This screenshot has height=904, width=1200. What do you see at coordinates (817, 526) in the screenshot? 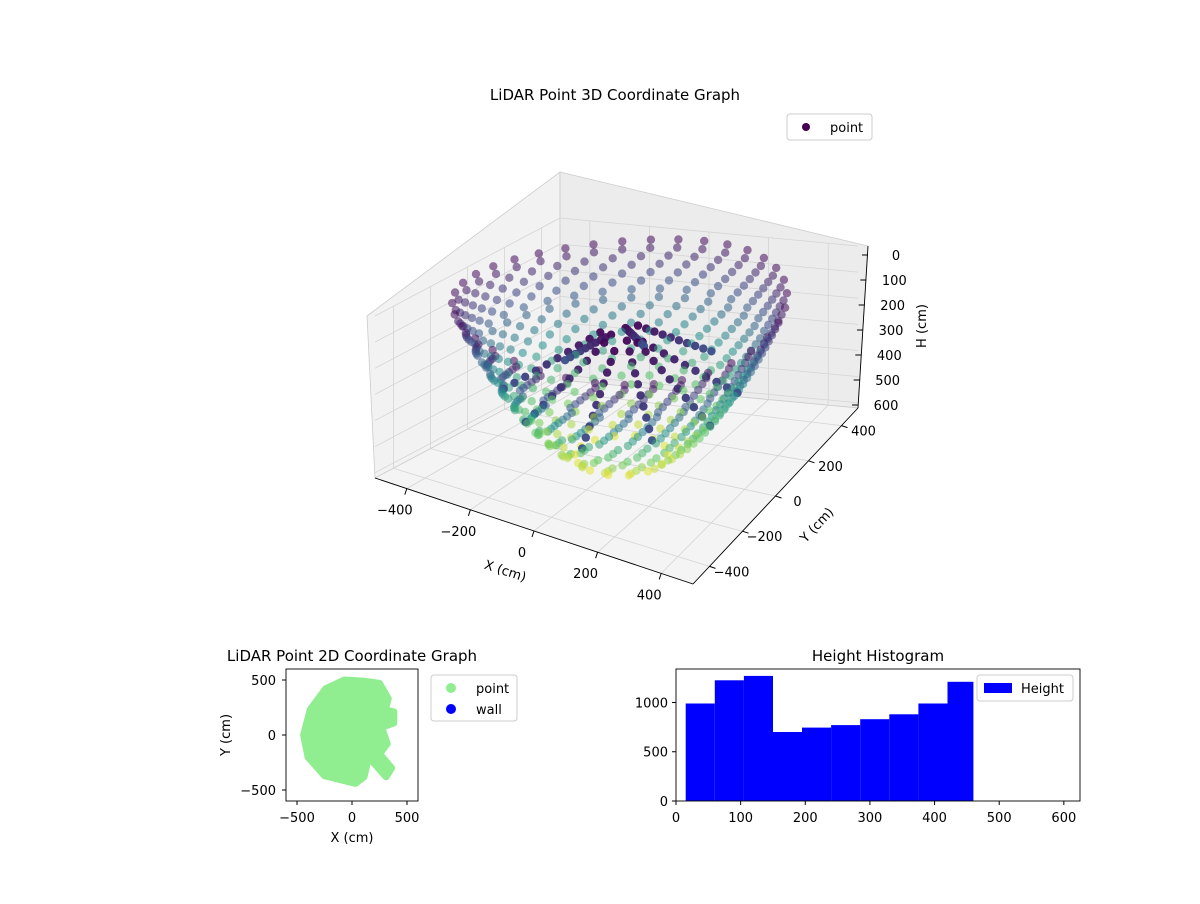
I see `y-axis-label: Y (cm)` at bounding box center [817, 526].